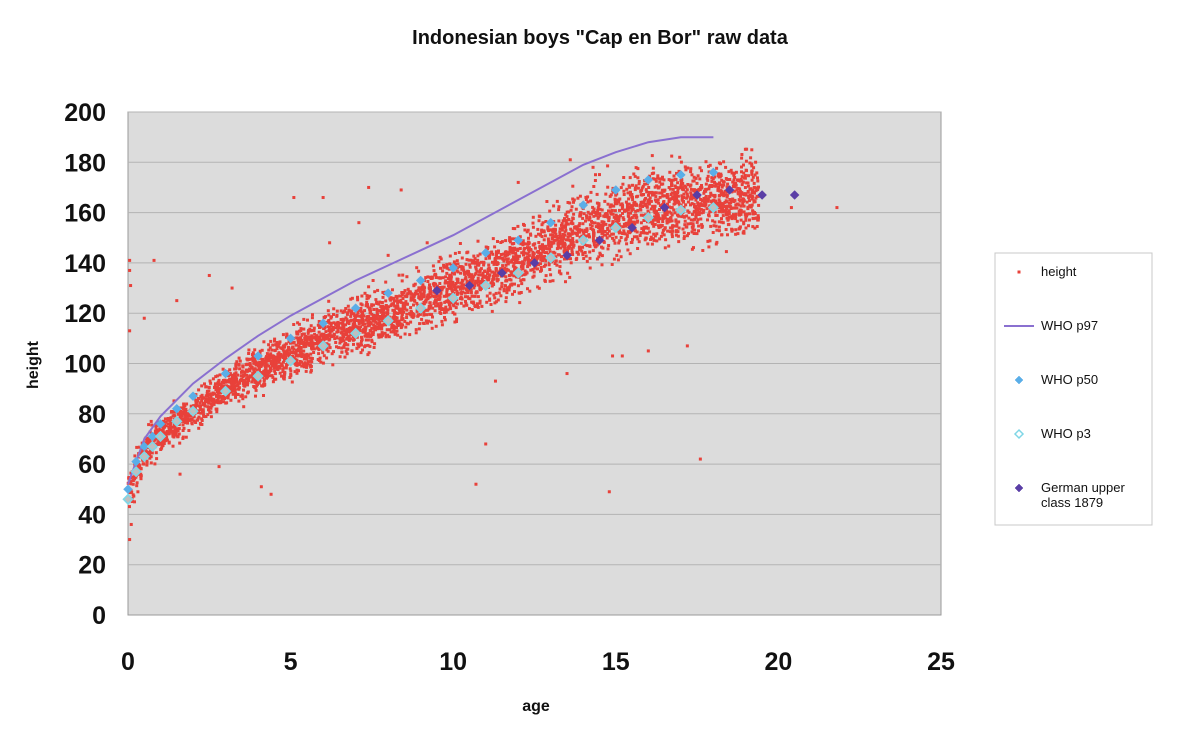 This screenshot has height=734, width=1200. What do you see at coordinates (502, 273) in the screenshot?
I see `german-upper-class-point` at bounding box center [502, 273].